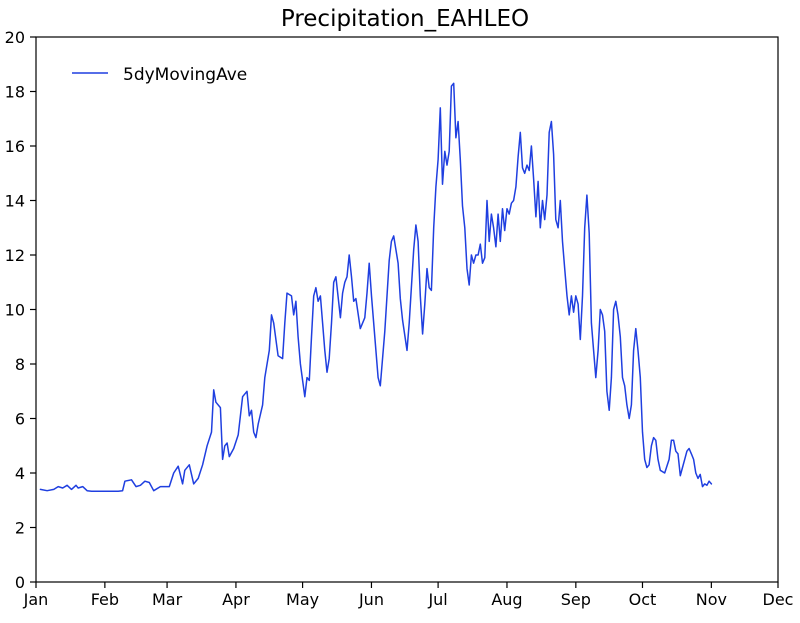  What do you see at coordinates (778, 599) in the screenshot?
I see `x-tick-label: Dec` at bounding box center [778, 599].